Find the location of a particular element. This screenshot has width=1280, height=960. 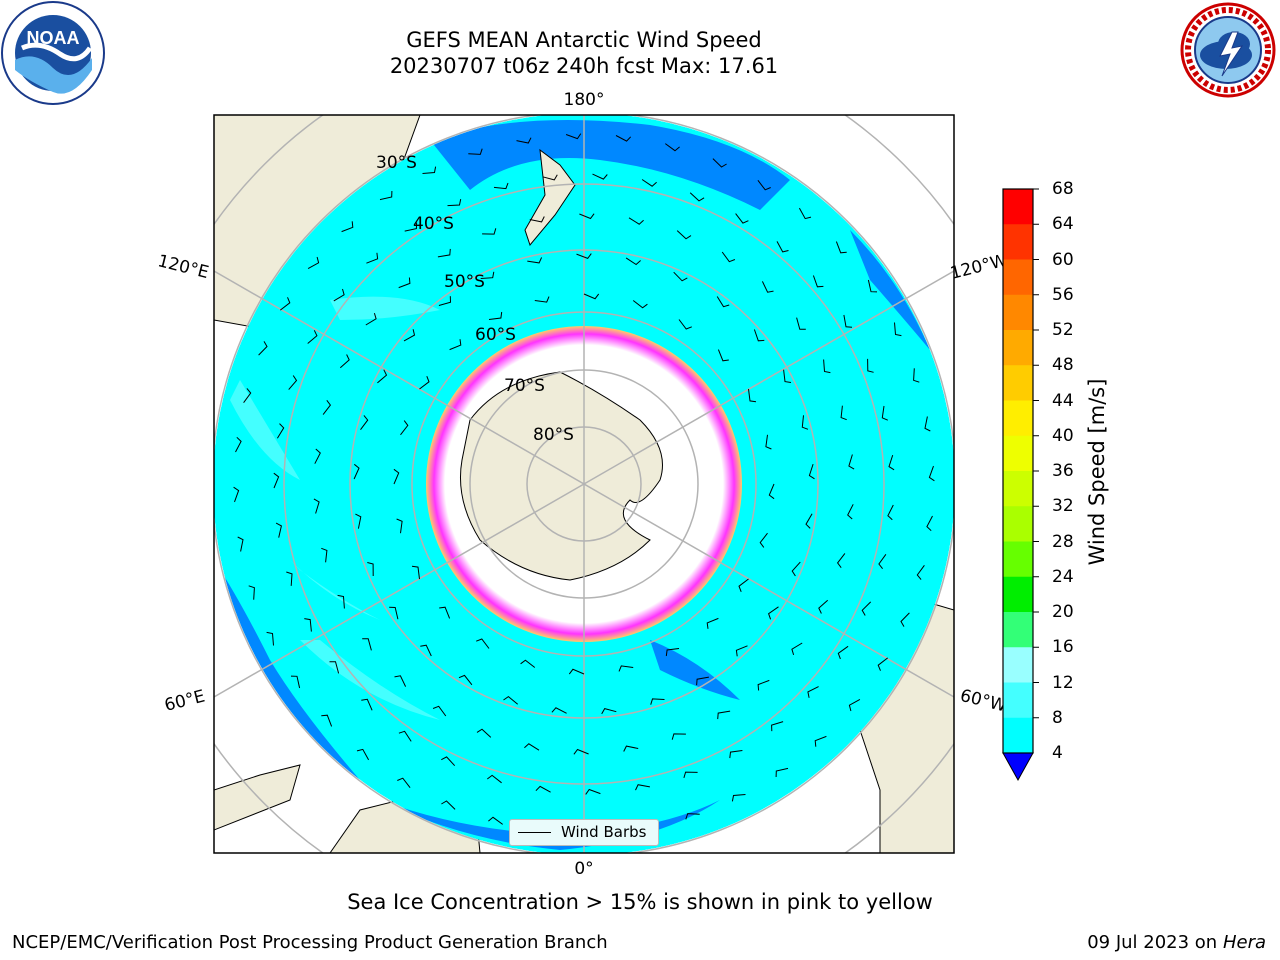

colorbar-extend-arrow is located at coordinates (1018, 767).